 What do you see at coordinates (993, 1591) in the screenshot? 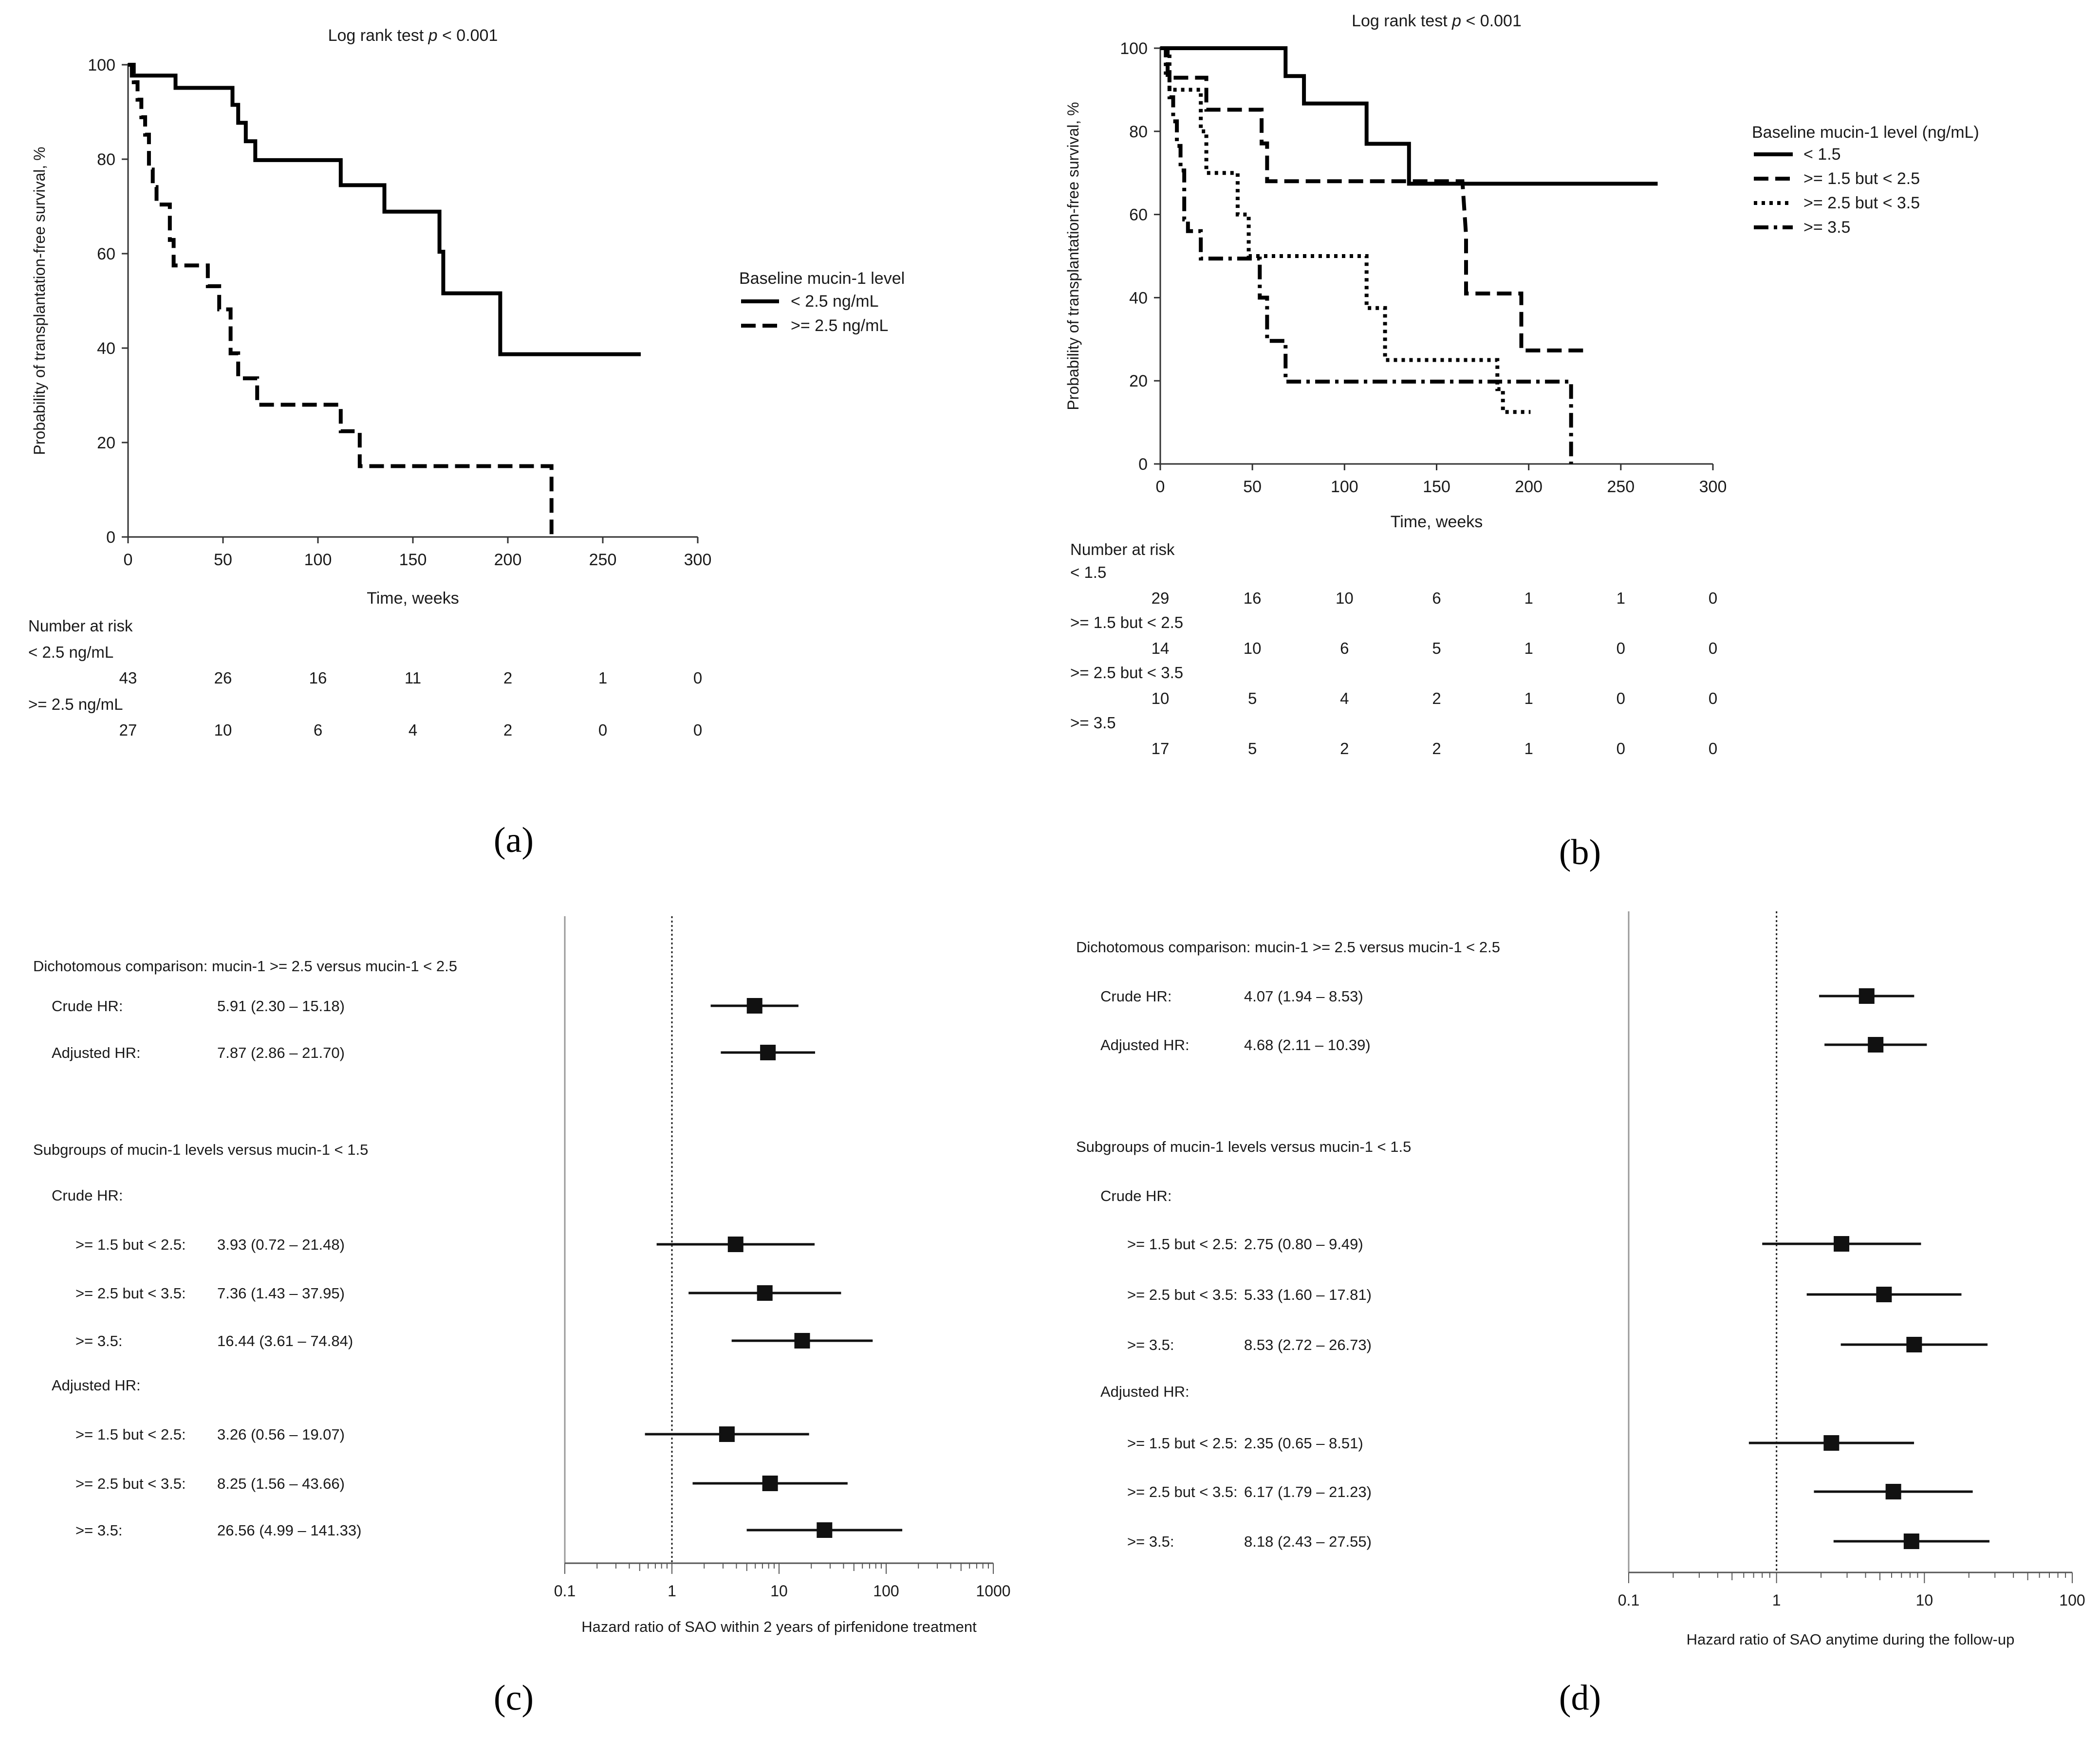
I see `forest-x-tick-label: 1000` at bounding box center [993, 1591].